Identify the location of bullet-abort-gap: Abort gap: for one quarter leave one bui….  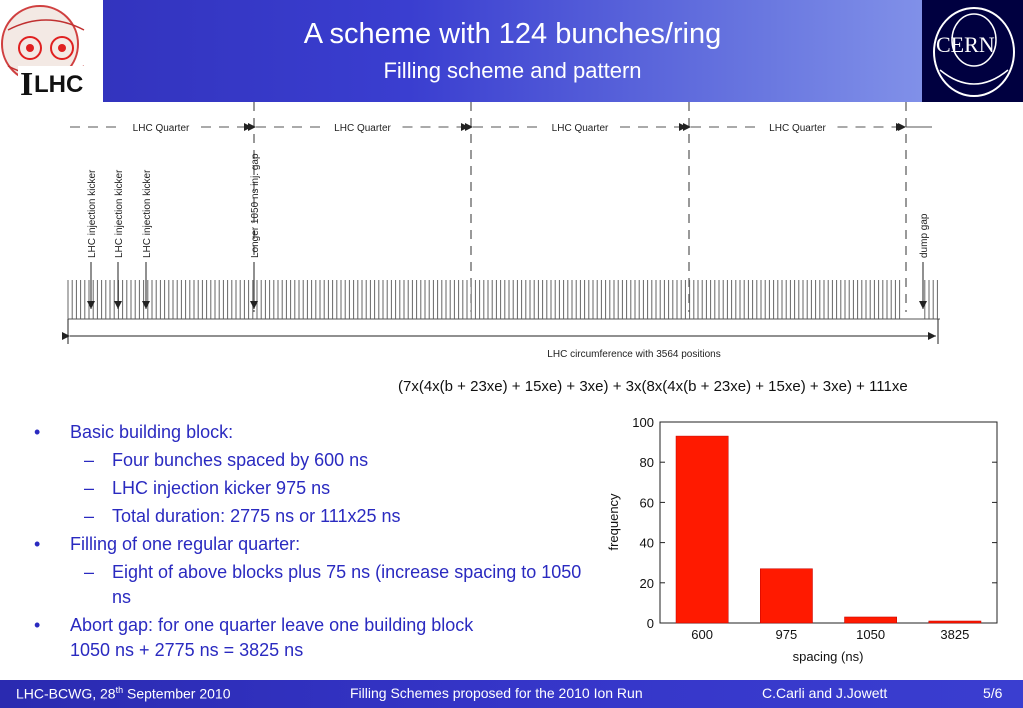
(317, 638).